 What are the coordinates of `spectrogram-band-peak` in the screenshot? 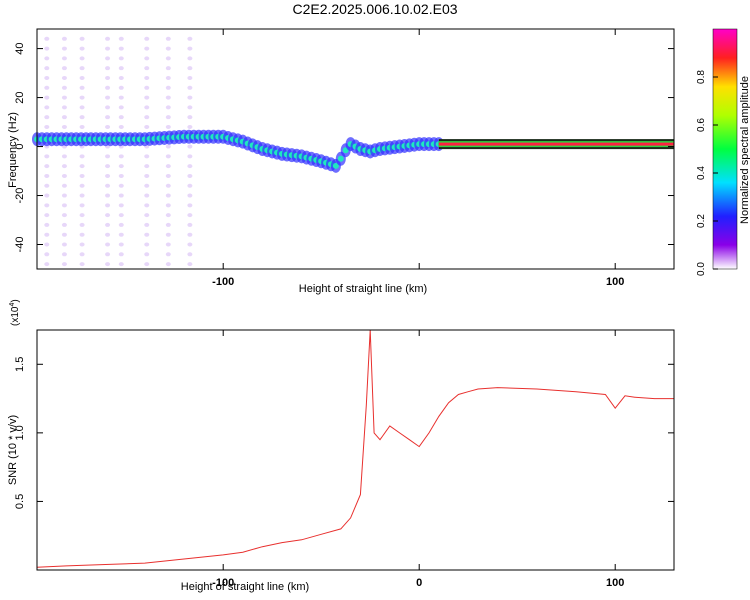 It's located at (556, 144).